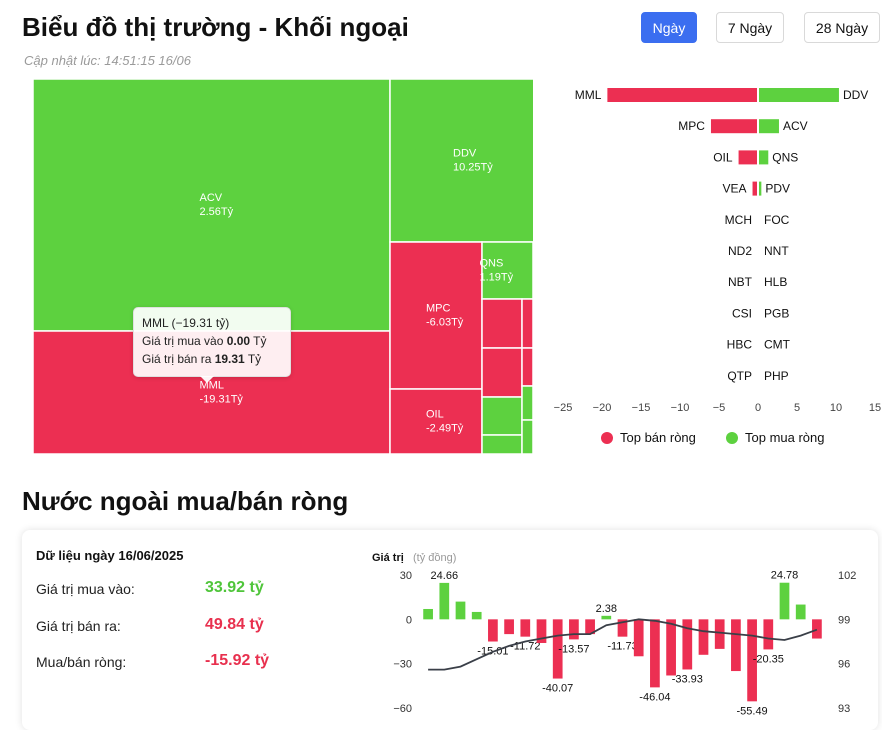 This screenshot has width=882, height=730. I want to click on bar-label-buy: QNS, so click(785, 157).